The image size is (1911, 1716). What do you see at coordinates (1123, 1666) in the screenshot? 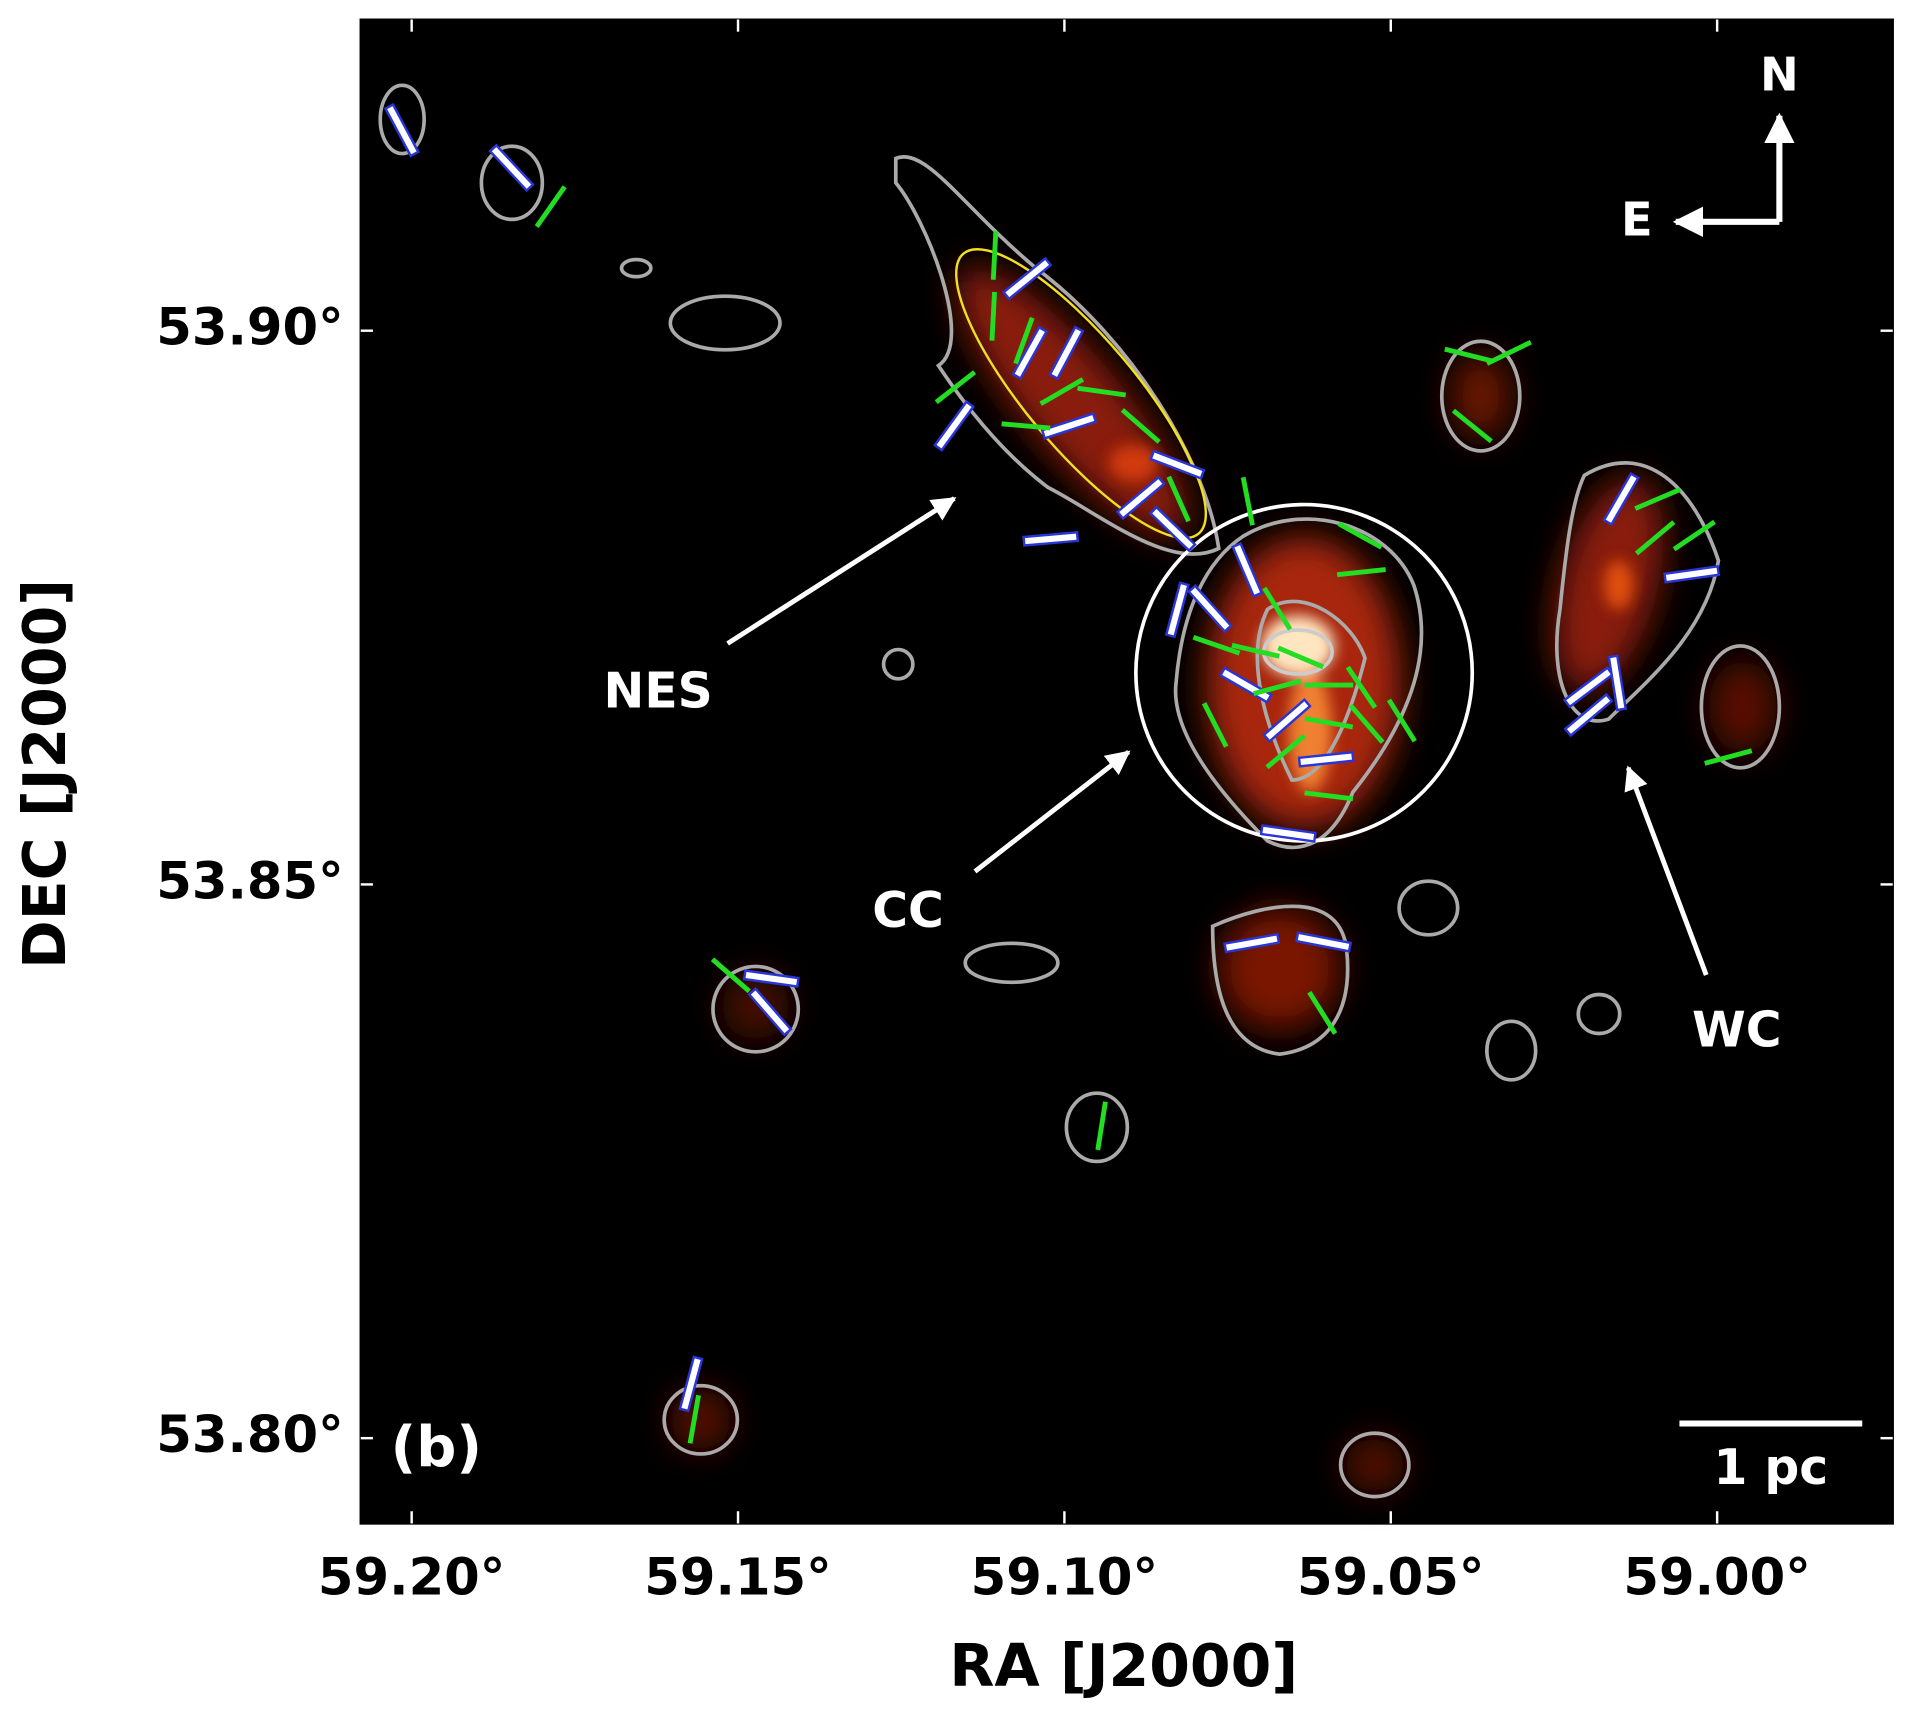
I see `x-axis-label: RA [J2000]` at bounding box center [1123, 1666].